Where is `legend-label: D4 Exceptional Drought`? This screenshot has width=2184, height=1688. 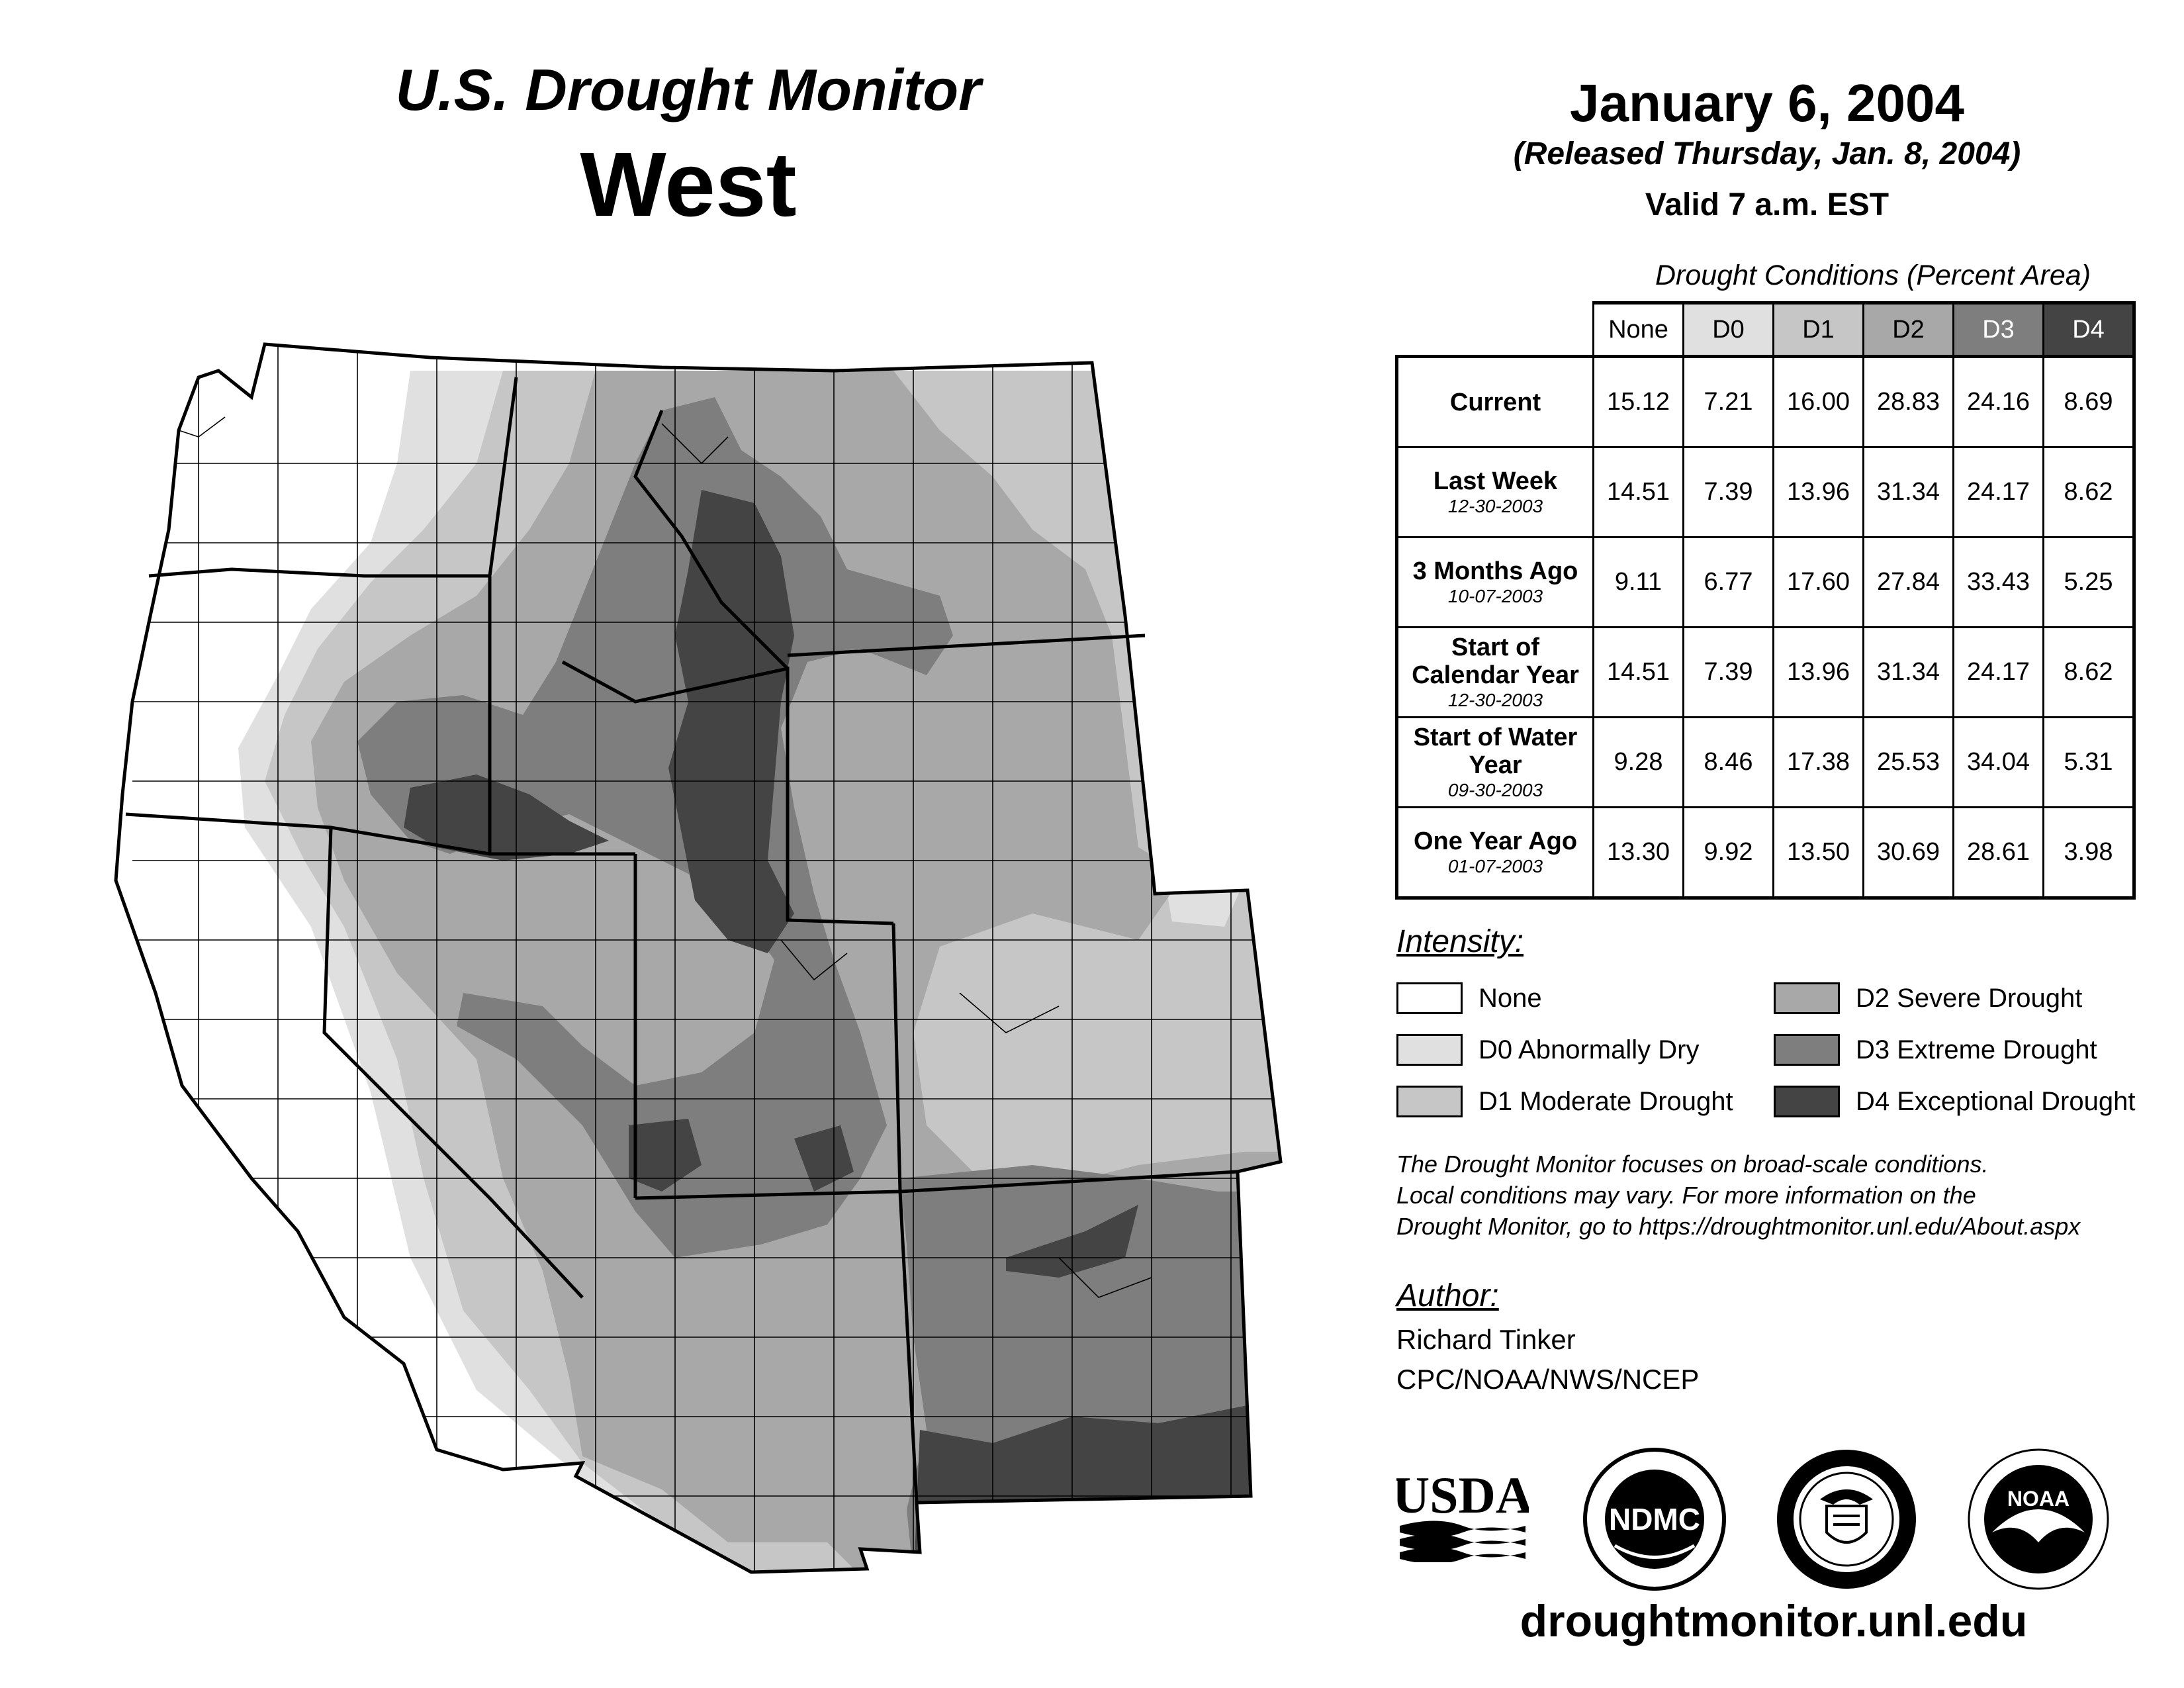
legend-label: D4 Exceptional Drought is located at coordinates (1996, 1101).